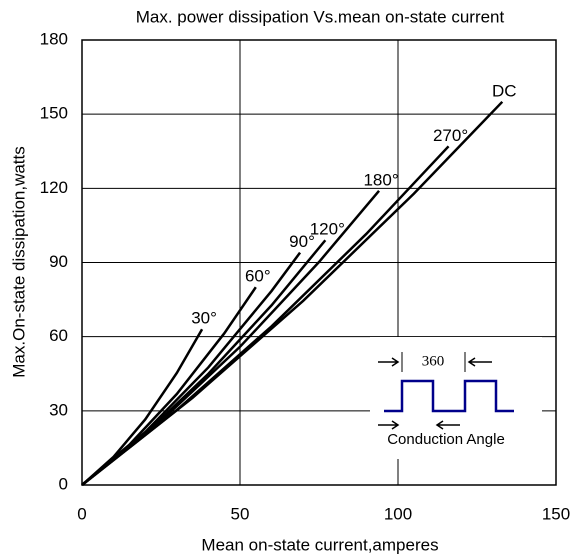 This screenshot has width=576, height=558. I want to click on y-tick-label: 0, so click(63, 483).